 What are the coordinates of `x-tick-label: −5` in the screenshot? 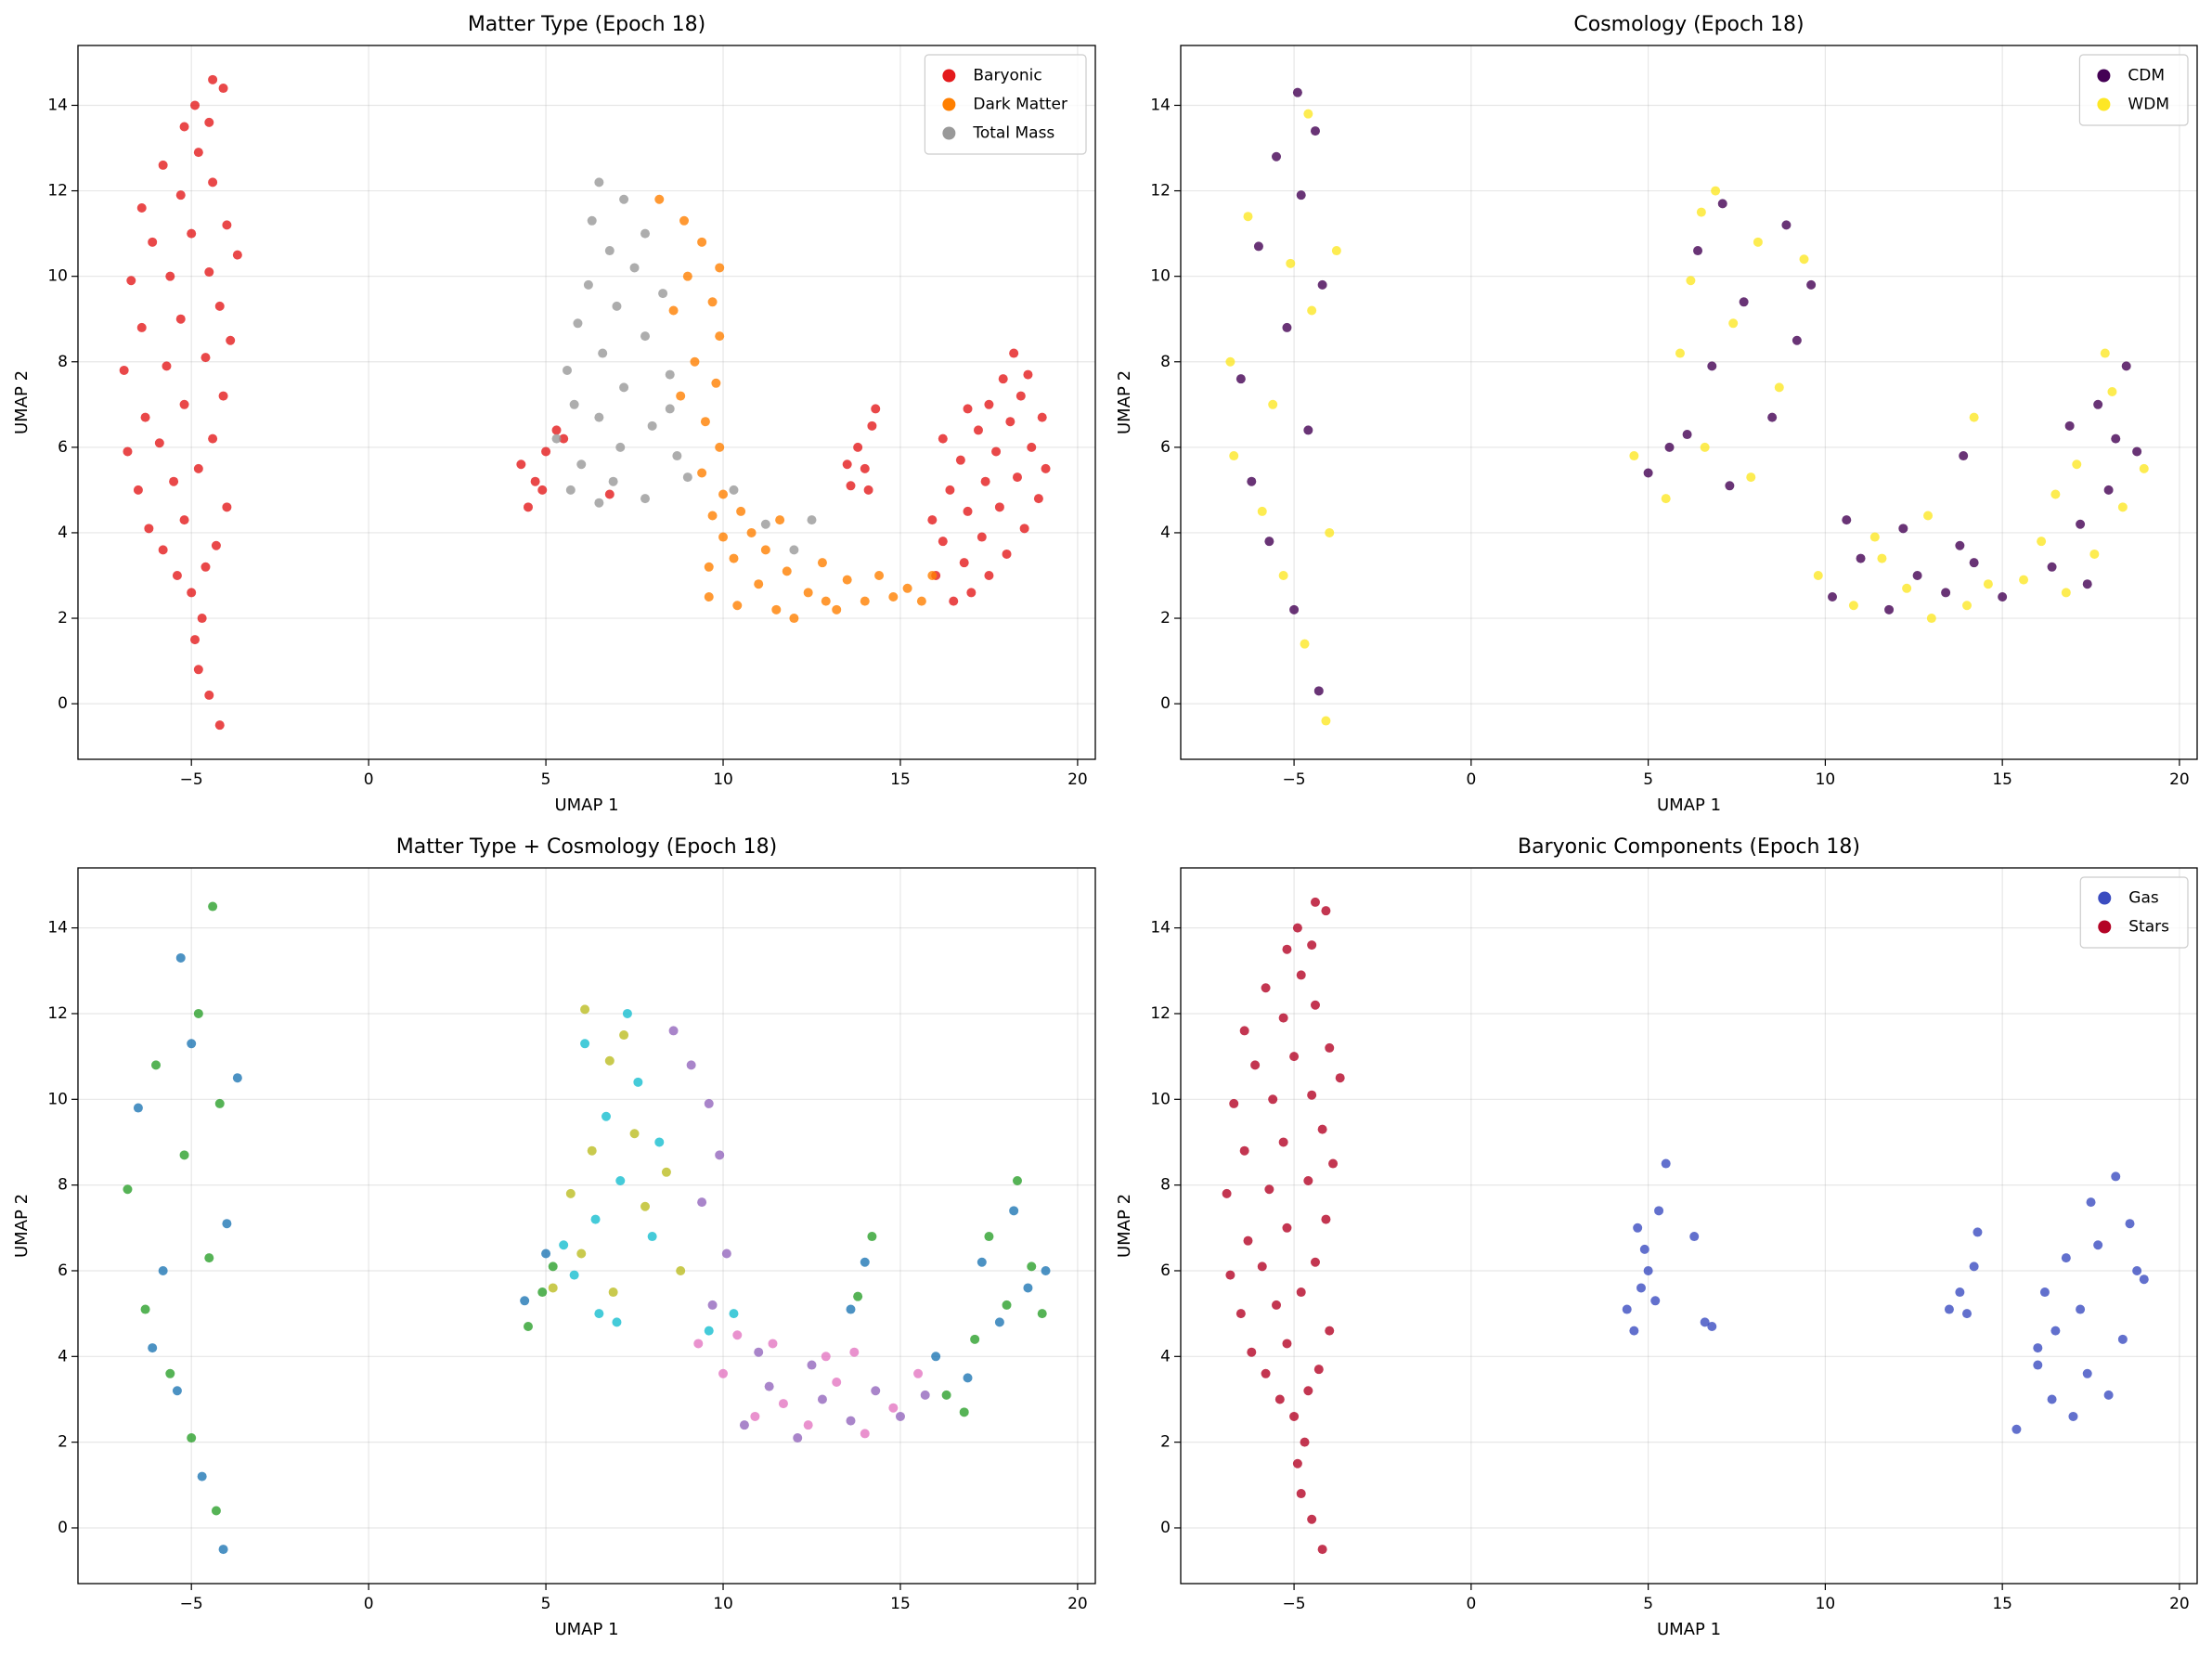 It's located at (191, 1604).